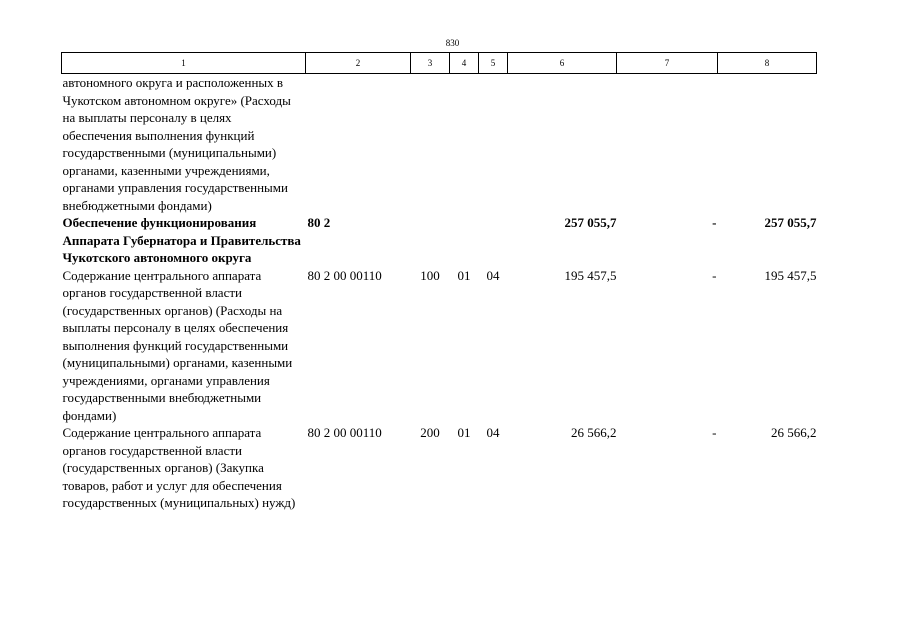 Image resolution: width=905 pixels, height=640 pixels. Describe the element at coordinates (358, 144) in the screenshot. I see `target-article-code` at that location.